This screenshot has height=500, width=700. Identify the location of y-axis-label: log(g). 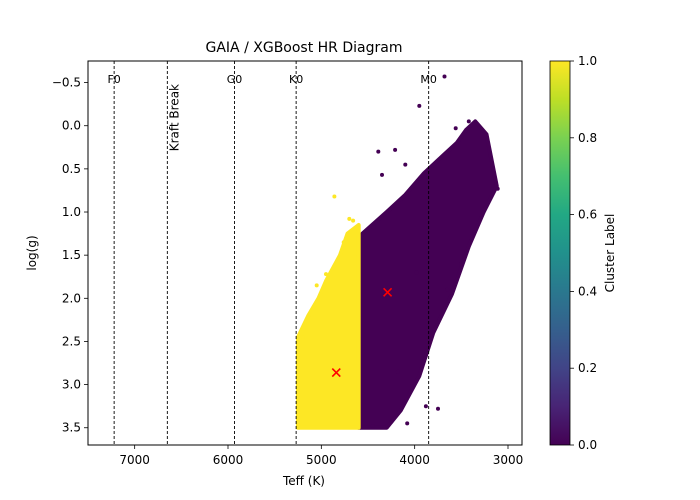
(32, 252).